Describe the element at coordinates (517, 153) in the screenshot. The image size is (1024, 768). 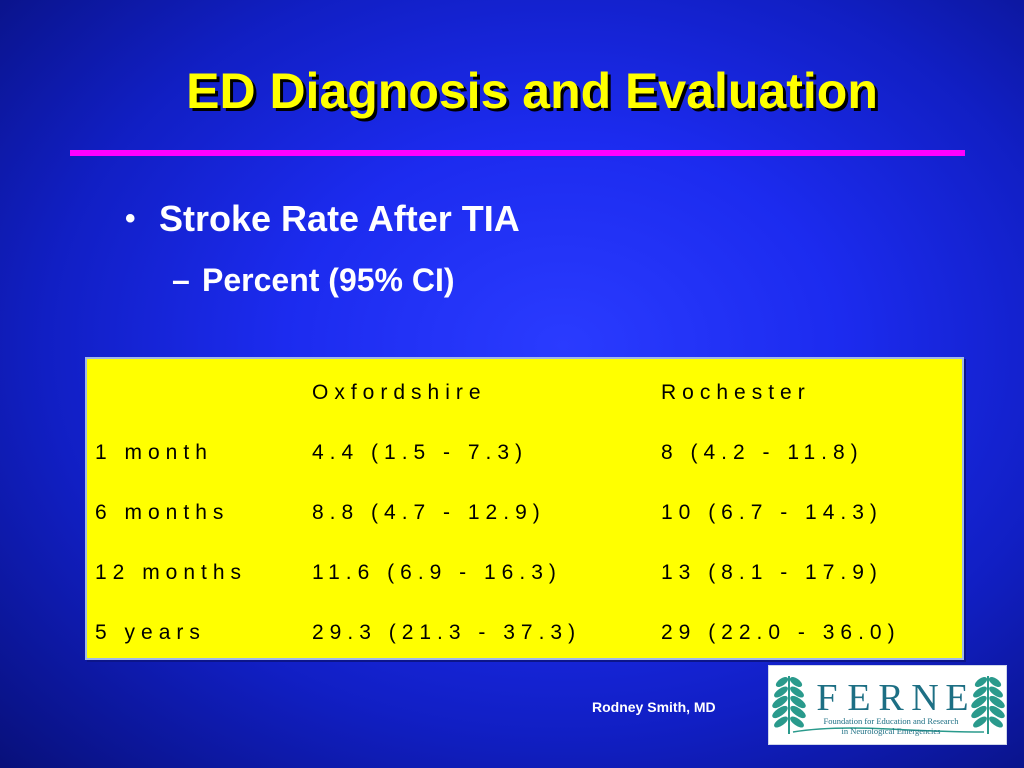
I see `title-divider` at that location.